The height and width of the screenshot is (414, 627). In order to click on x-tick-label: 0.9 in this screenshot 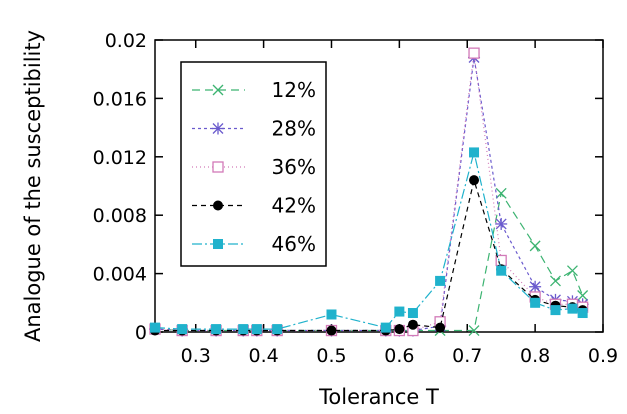, I will do `click(603, 356)`.